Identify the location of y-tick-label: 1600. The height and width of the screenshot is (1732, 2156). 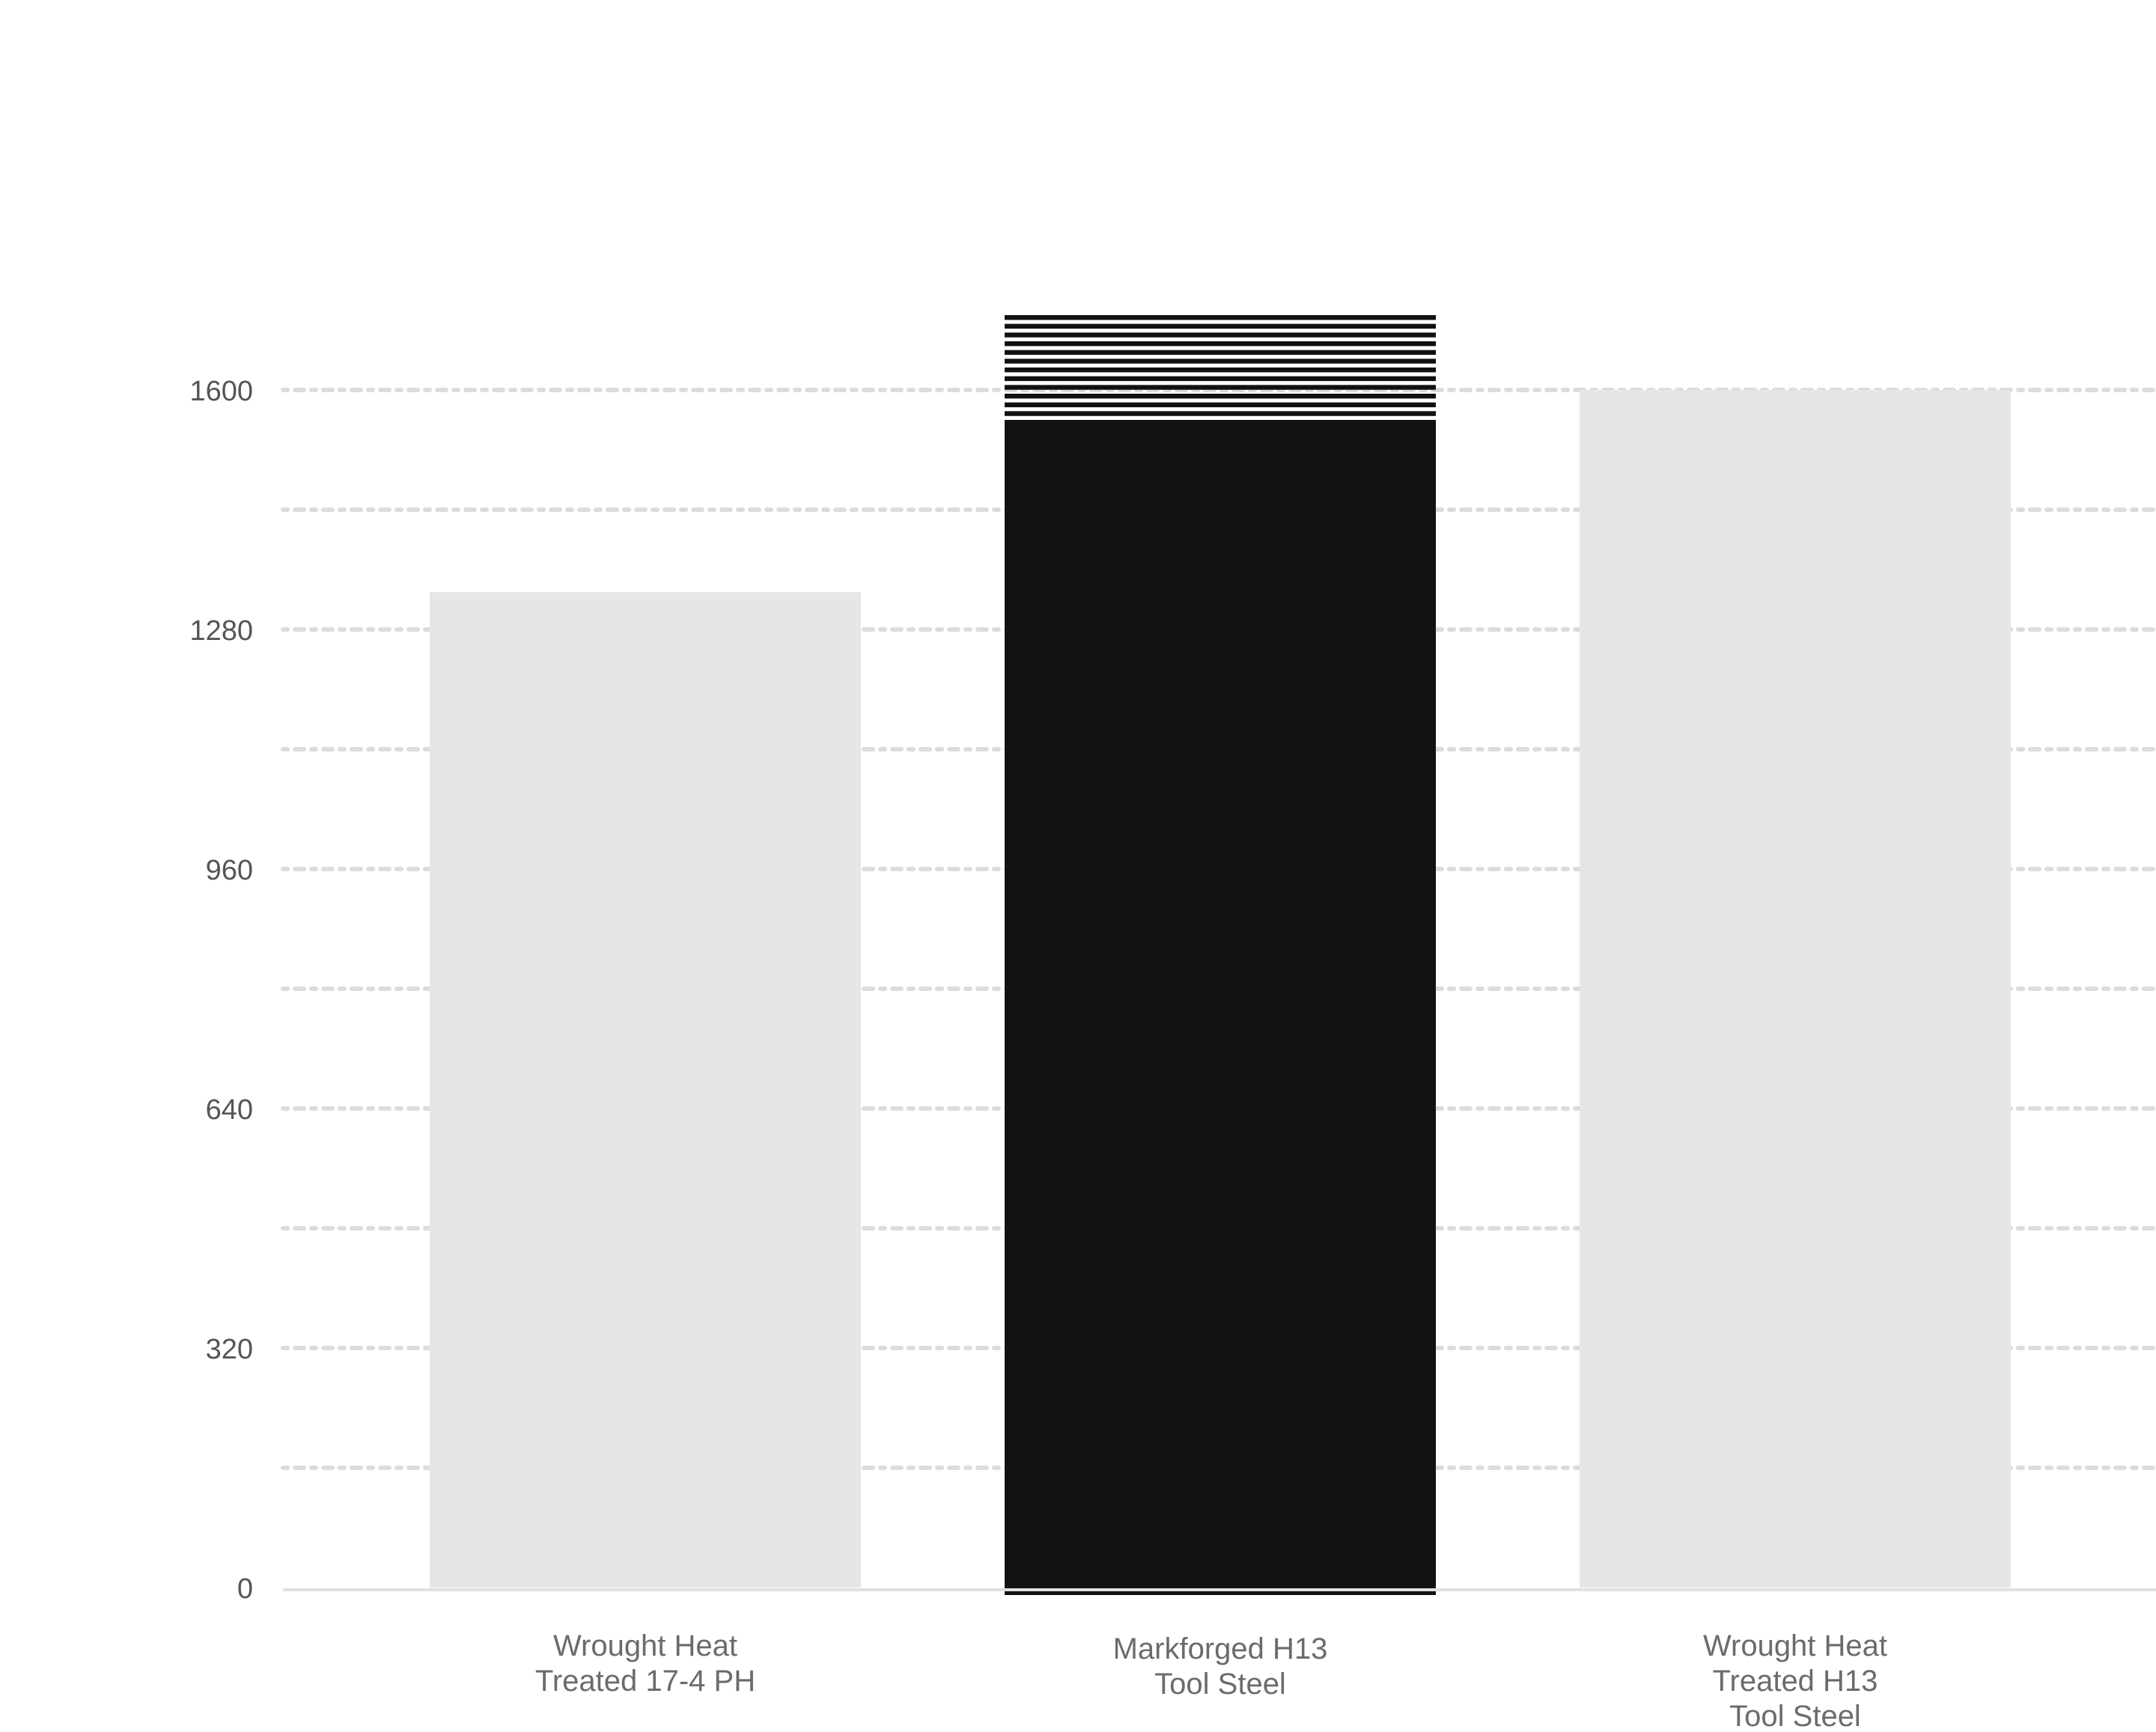
(221, 391).